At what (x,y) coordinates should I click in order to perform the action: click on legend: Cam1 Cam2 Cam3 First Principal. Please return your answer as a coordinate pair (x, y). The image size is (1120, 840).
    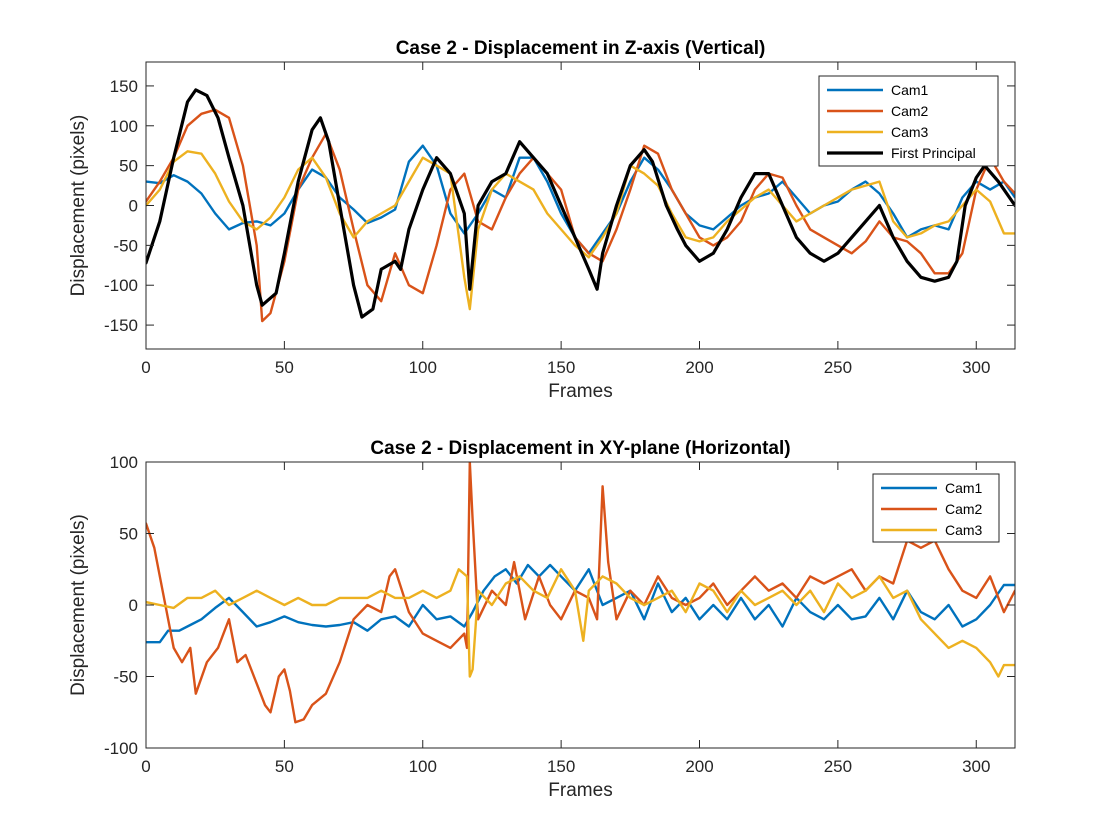
    Looking at the image, I should click on (908, 121).